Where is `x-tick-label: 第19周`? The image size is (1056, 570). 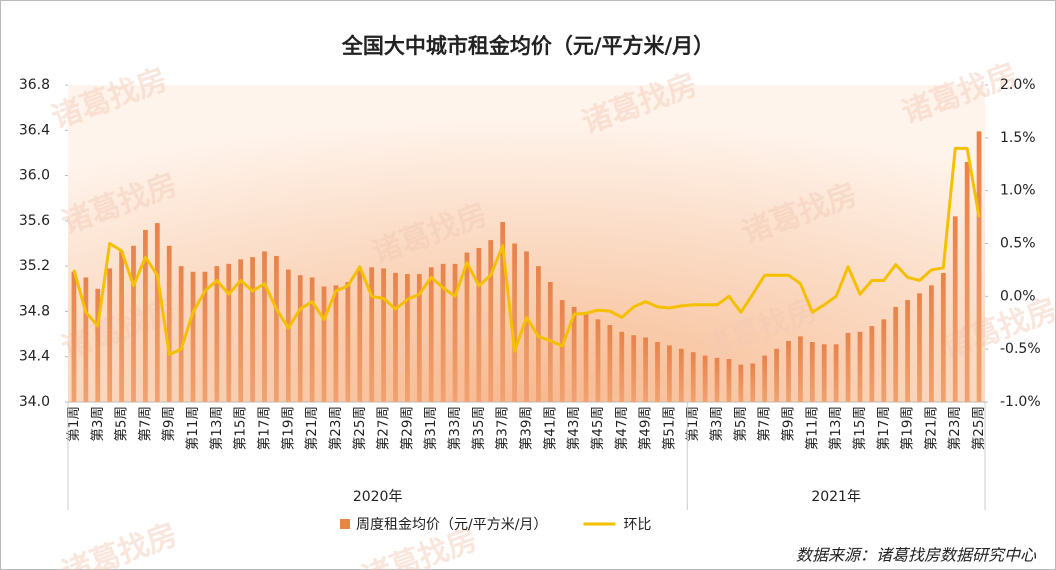
x-tick-label: 第19周 is located at coordinates (907, 428).